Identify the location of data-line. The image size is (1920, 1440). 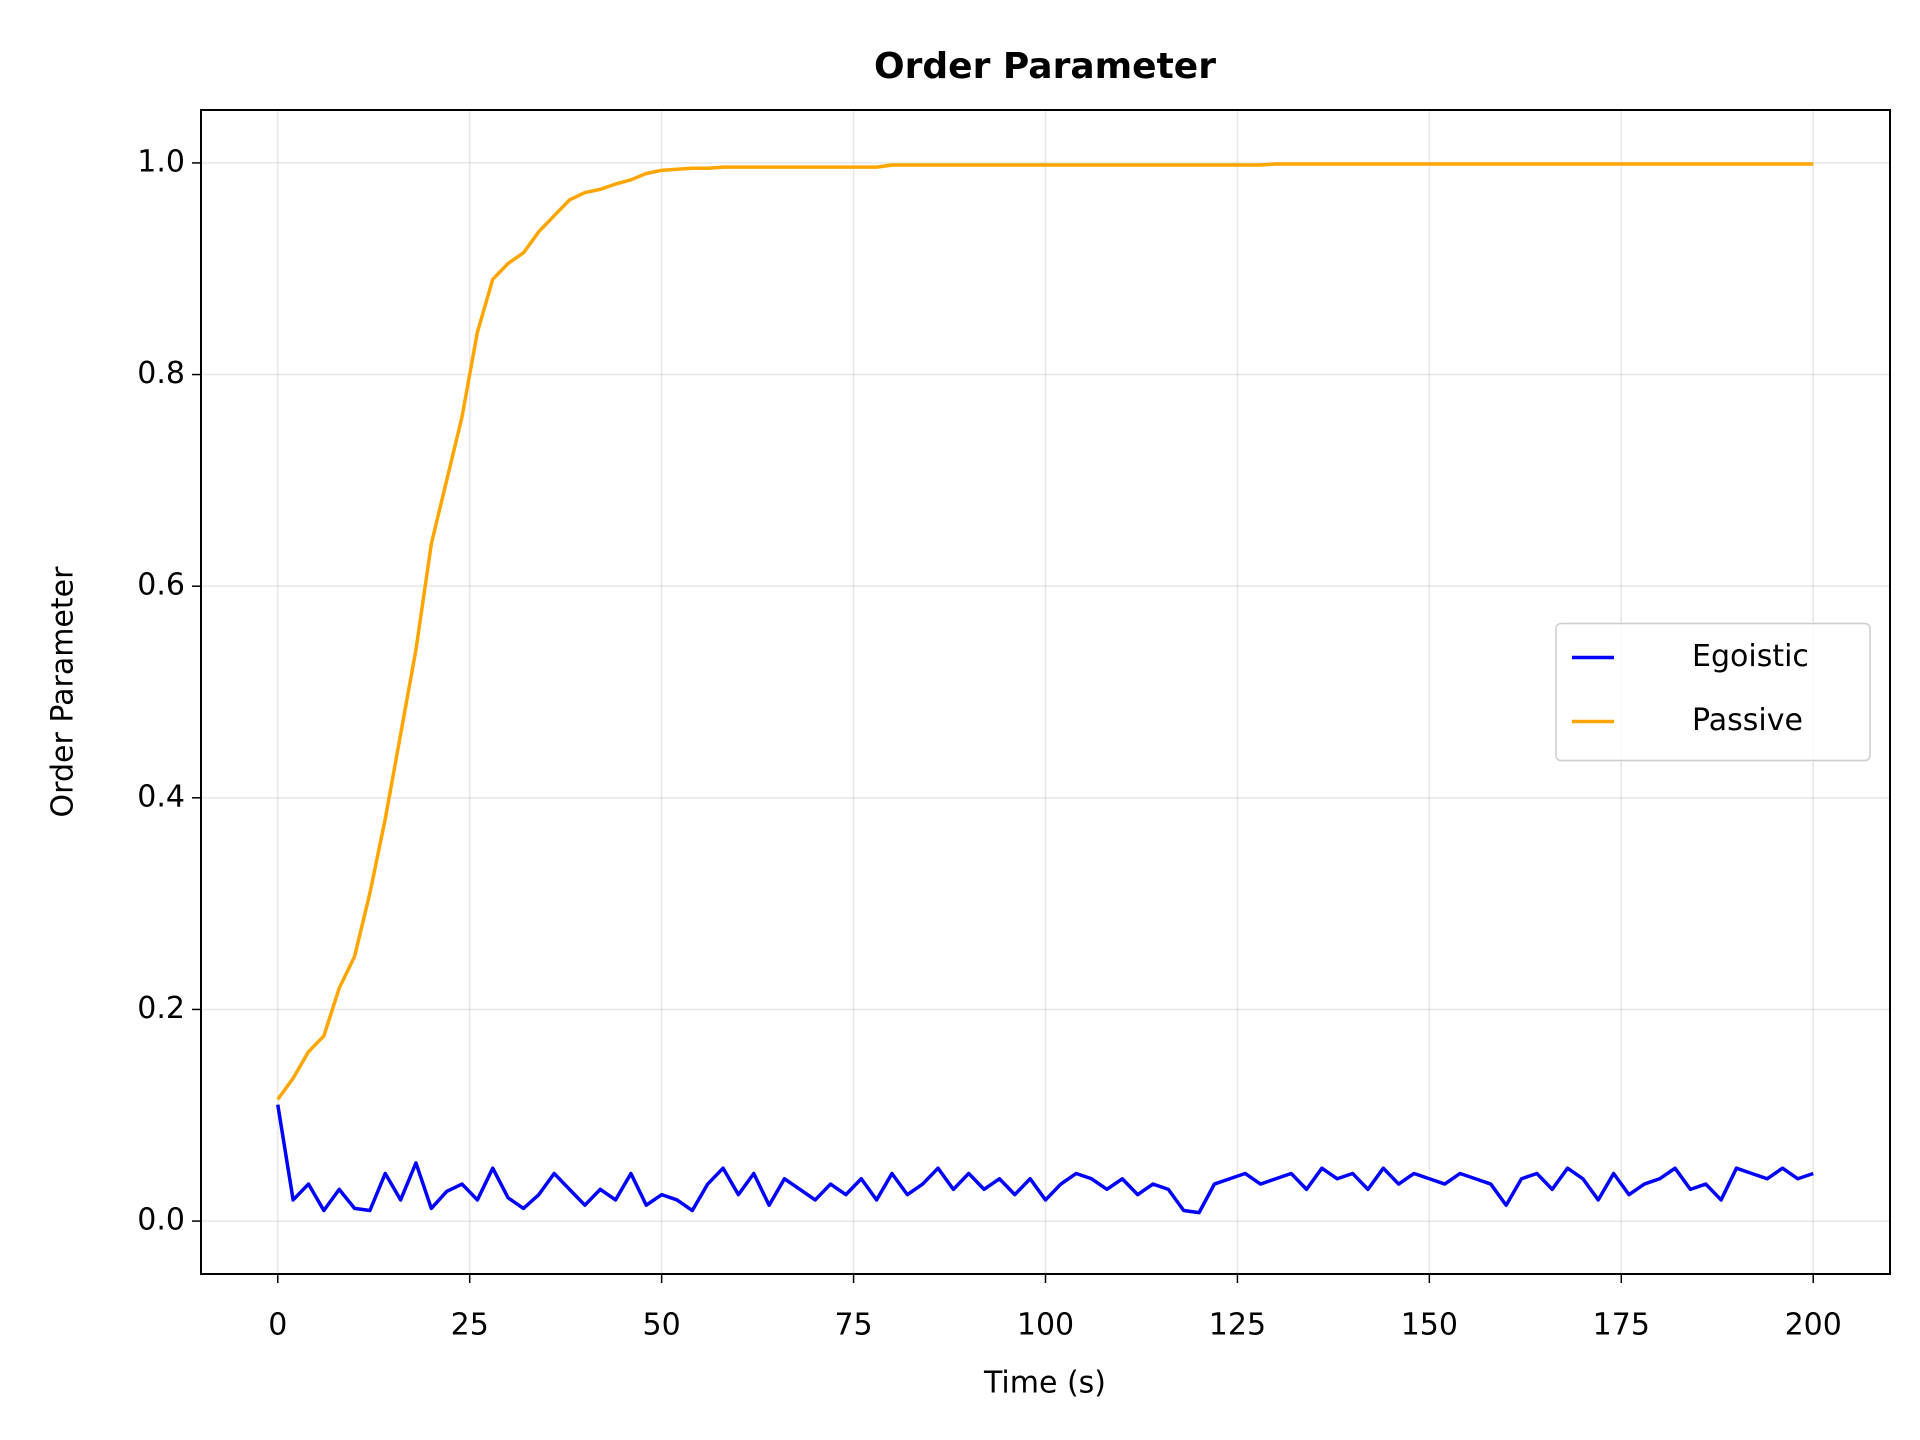
(1045, 1159).